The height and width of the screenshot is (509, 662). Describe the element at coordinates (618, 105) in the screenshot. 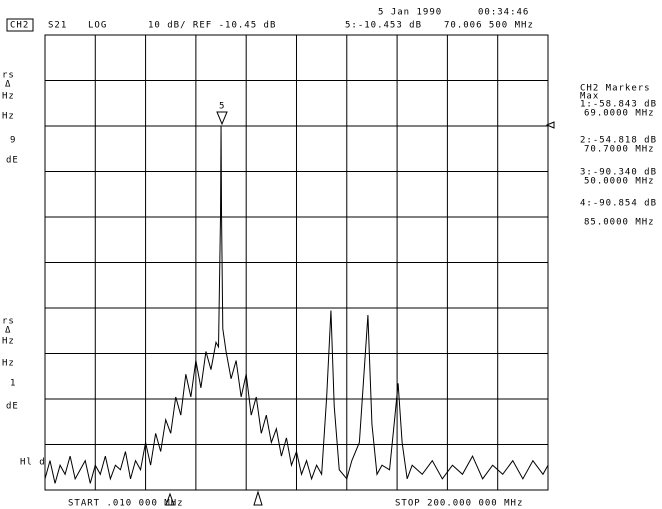

I see `marker-info: 1:-58.843 dB` at that location.